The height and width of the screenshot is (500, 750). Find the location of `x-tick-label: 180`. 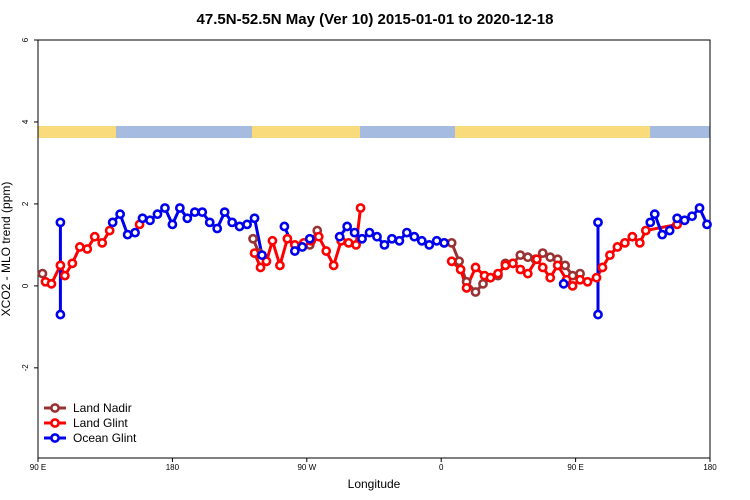

x-tick-label: 180 is located at coordinates (710, 467).